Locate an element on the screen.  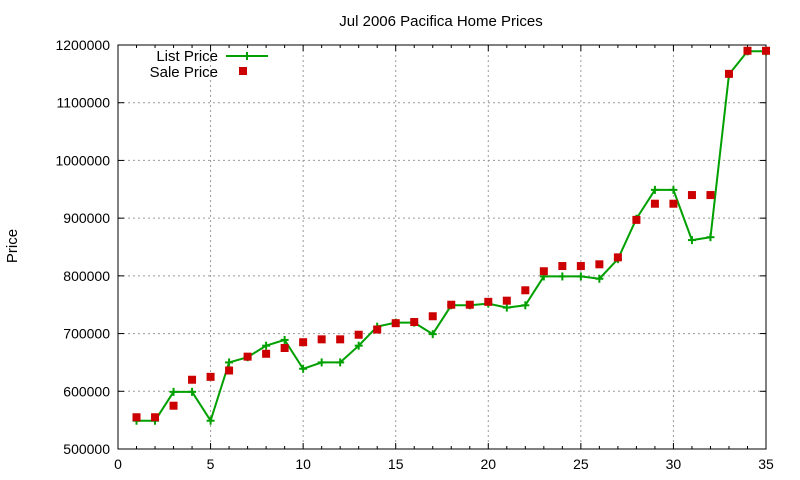
x-tick-label: 20 is located at coordinates (488, 464).